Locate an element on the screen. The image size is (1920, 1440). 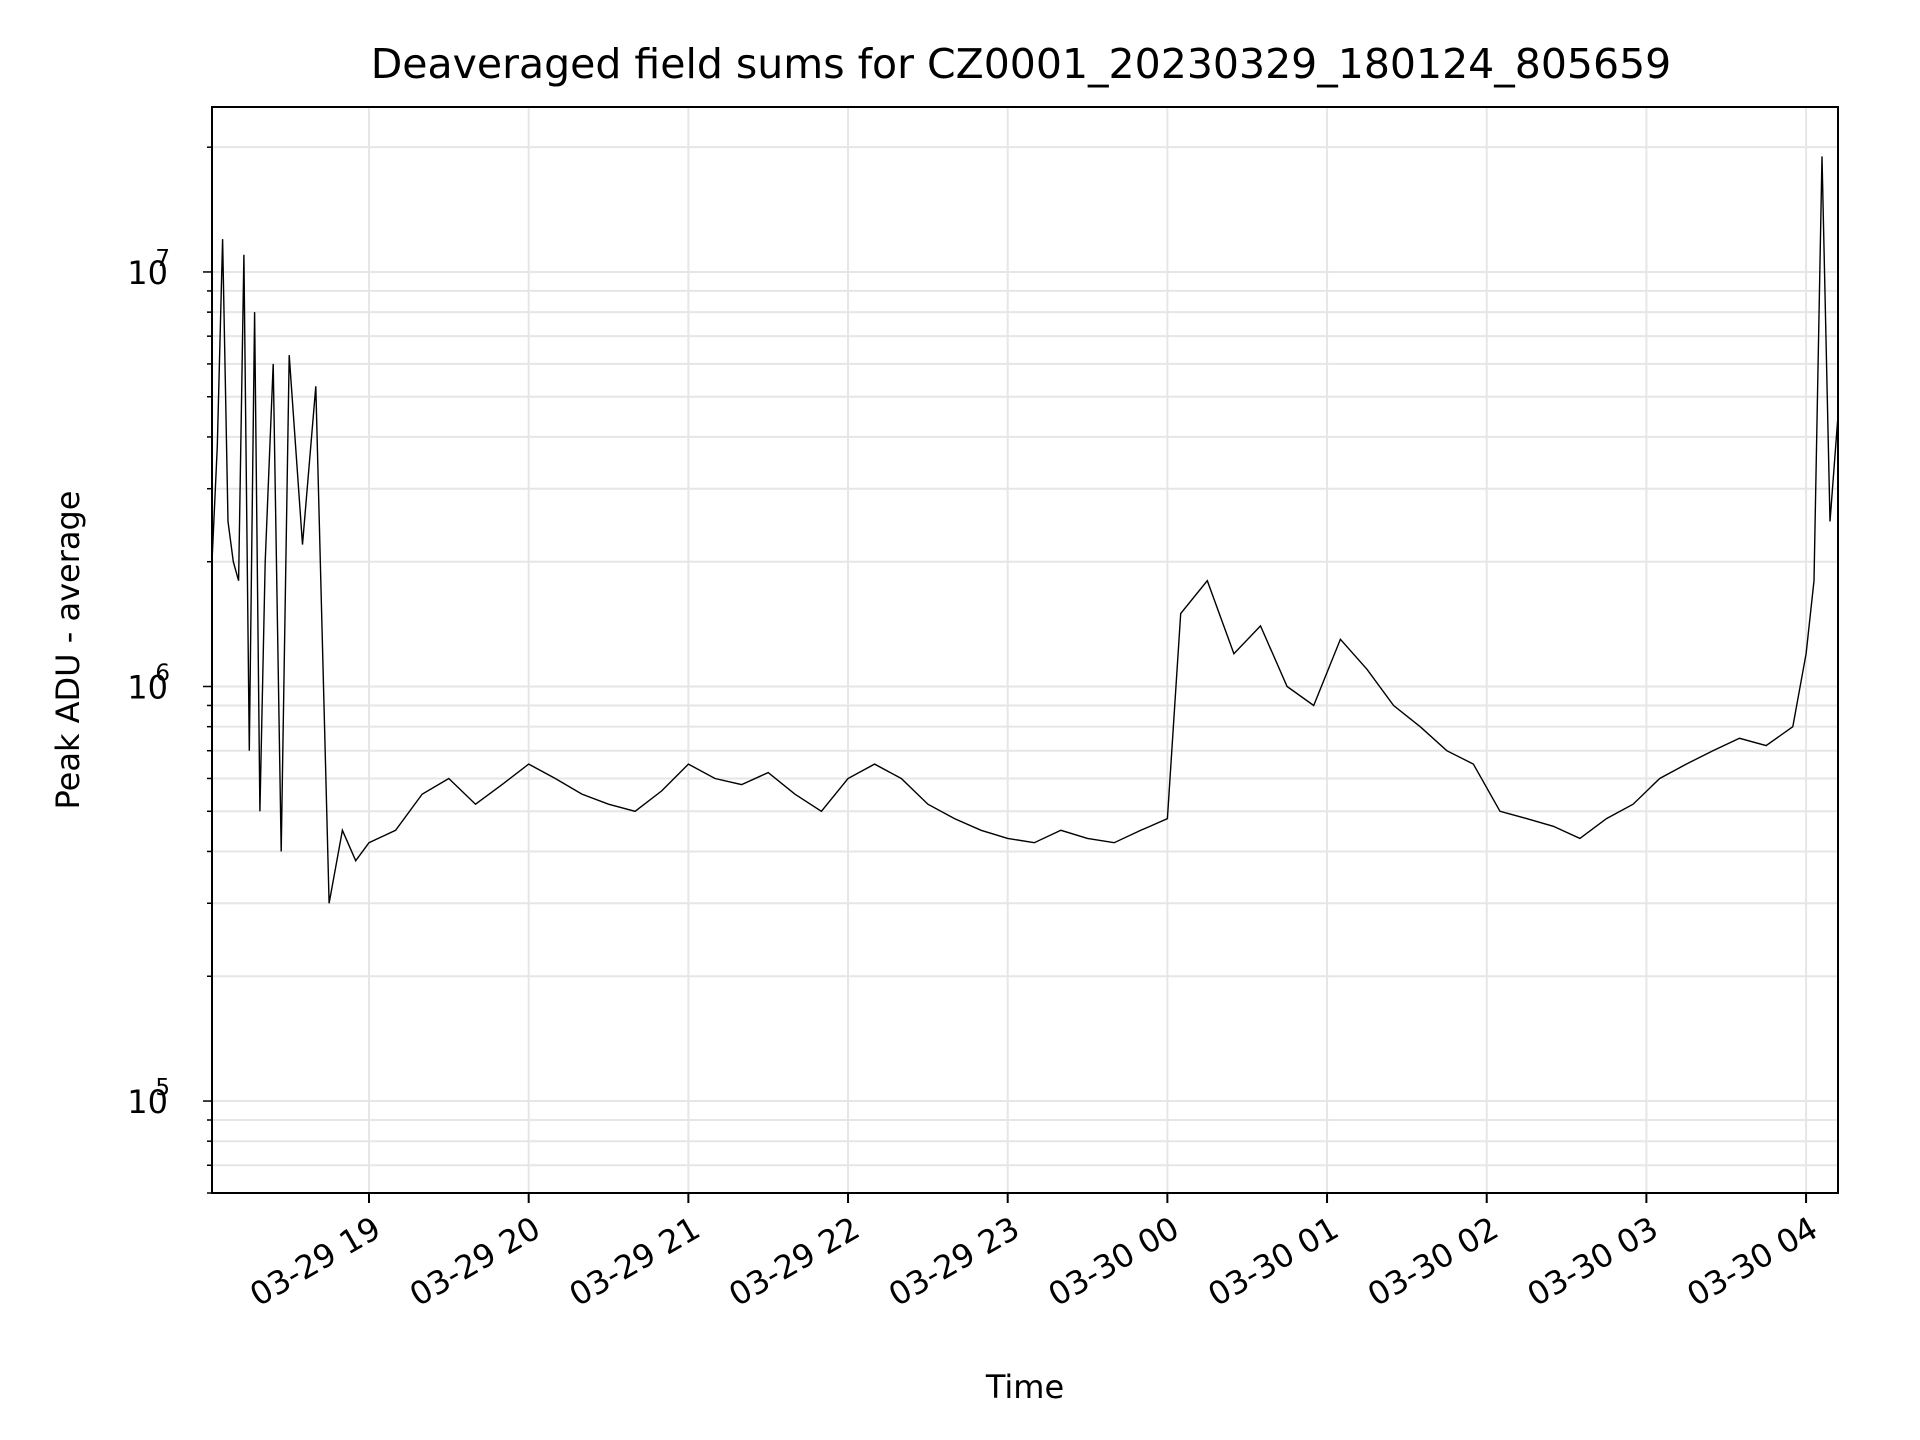
x-axis-label: Time is located at coordinates (1024, 1387).